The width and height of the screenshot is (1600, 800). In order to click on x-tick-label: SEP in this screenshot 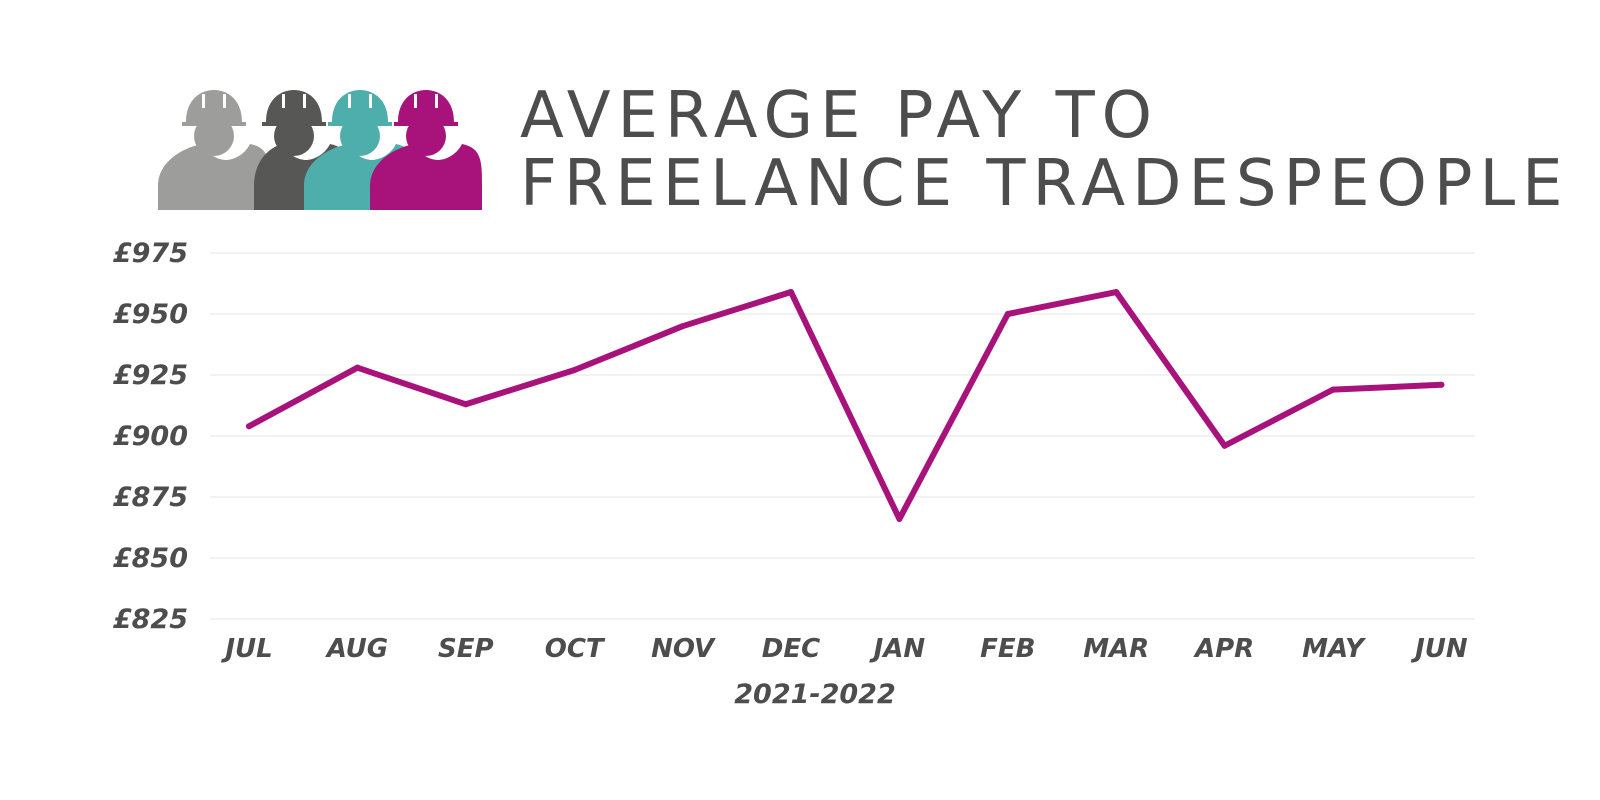, I will do `click(466, 649)`.